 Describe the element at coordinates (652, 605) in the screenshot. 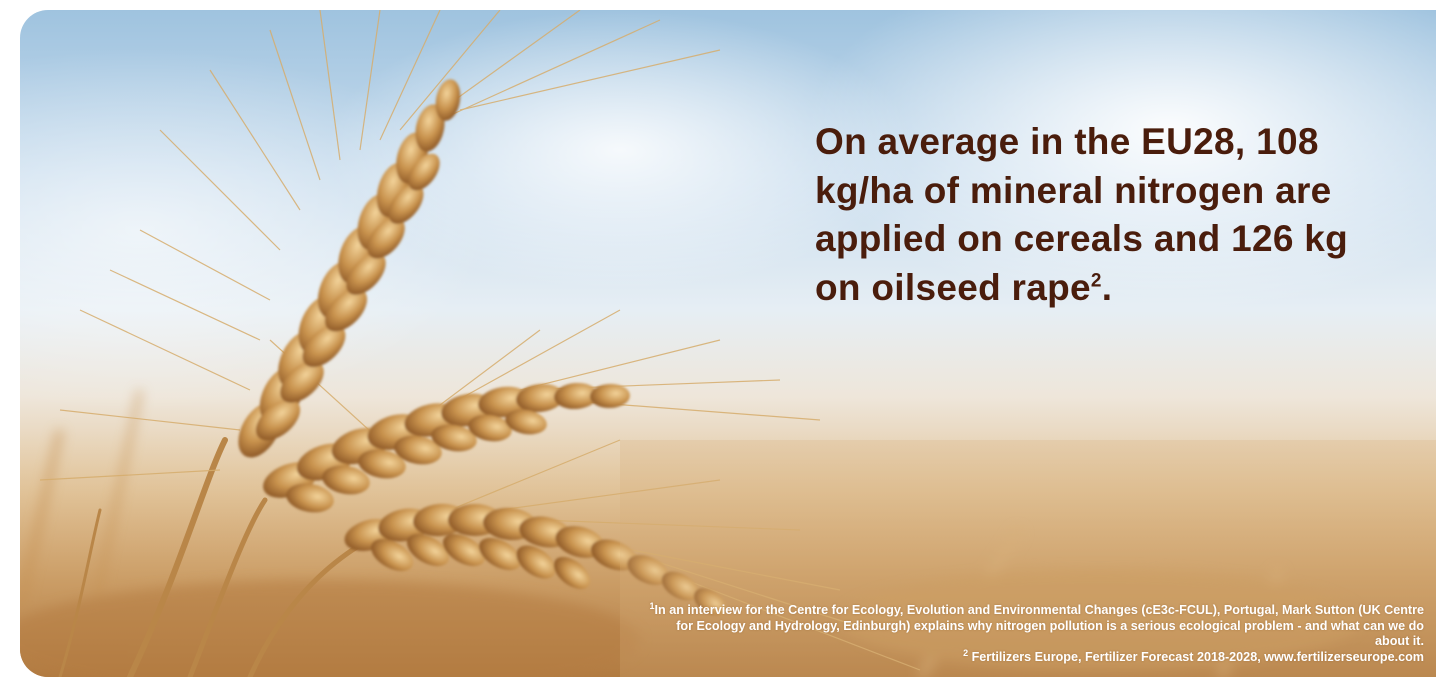

I see `footnote-1-marker: 1` at that location.